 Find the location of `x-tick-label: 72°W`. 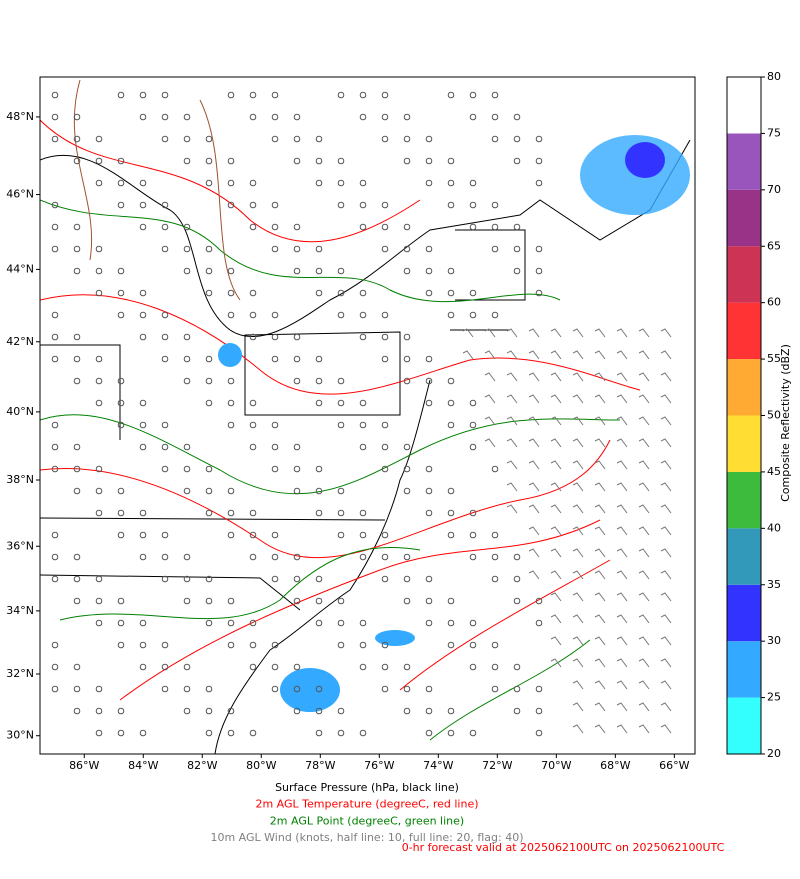

x-tick-label: 72°W is located at coordinates (497, 765).